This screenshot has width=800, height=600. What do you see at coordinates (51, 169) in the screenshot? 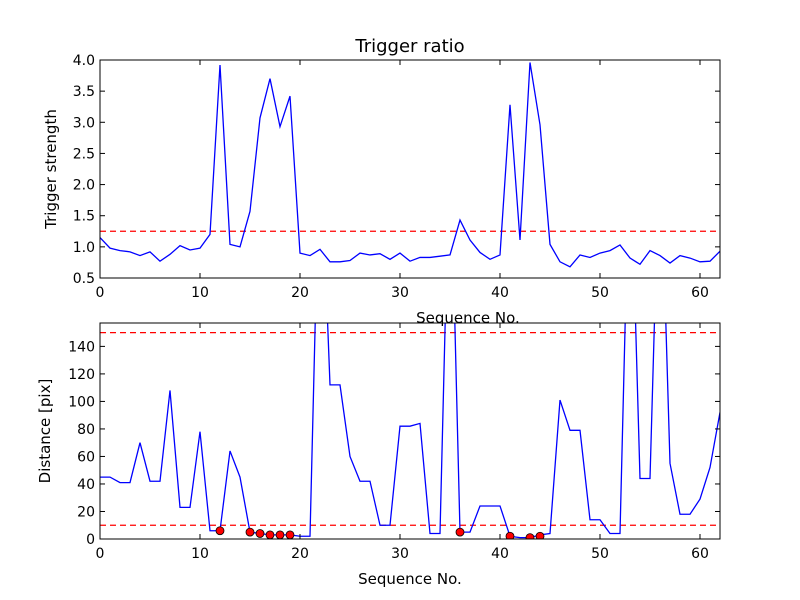
I see `y-axis-label-top: Trigger strength` at bounding box center [51, 169].